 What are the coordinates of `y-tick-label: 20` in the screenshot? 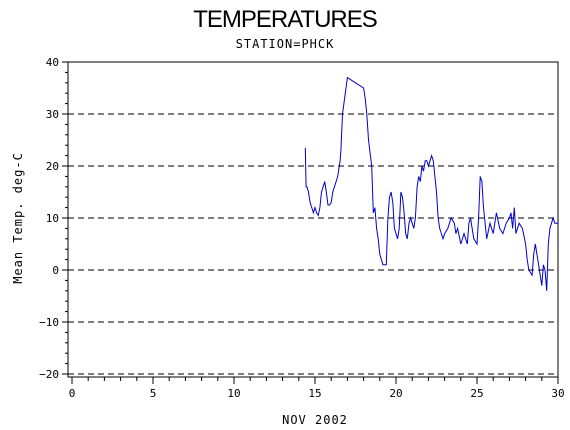 It's located at (52, 166).